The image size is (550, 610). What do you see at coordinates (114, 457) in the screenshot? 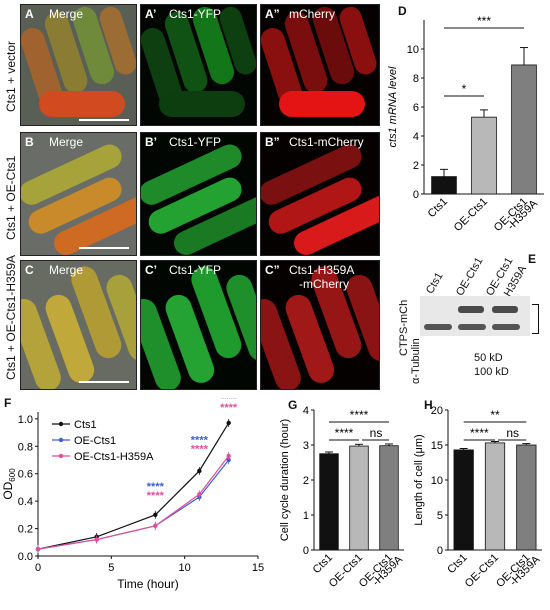
I see `legend-label: OE-Cts1-H359A` at bounding box center [114, 457].